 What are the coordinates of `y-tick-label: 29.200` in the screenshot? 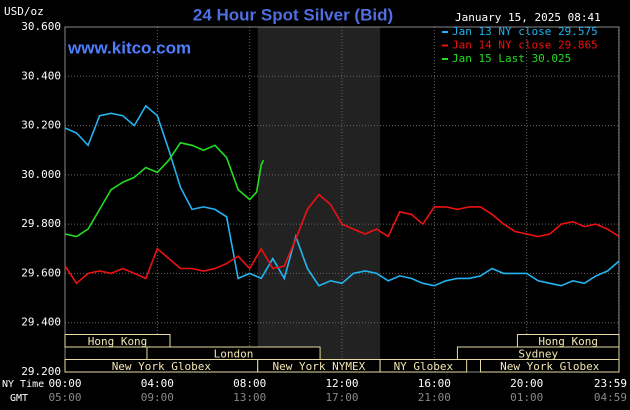 It's located at (41, 371).